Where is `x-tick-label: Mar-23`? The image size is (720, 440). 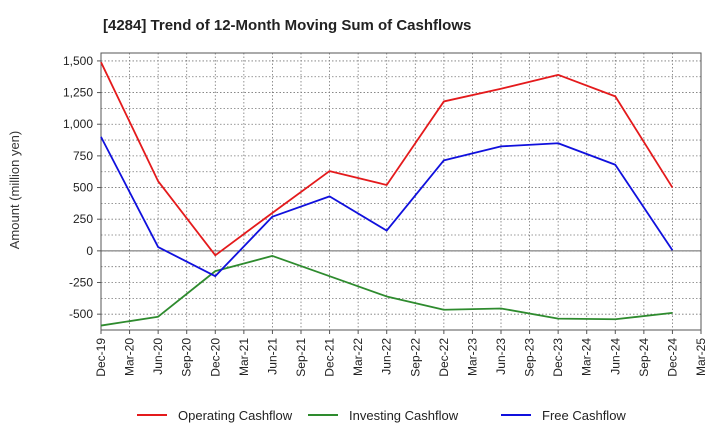 x-tick-label: Mar-23 is located at coordinates (472, 357).